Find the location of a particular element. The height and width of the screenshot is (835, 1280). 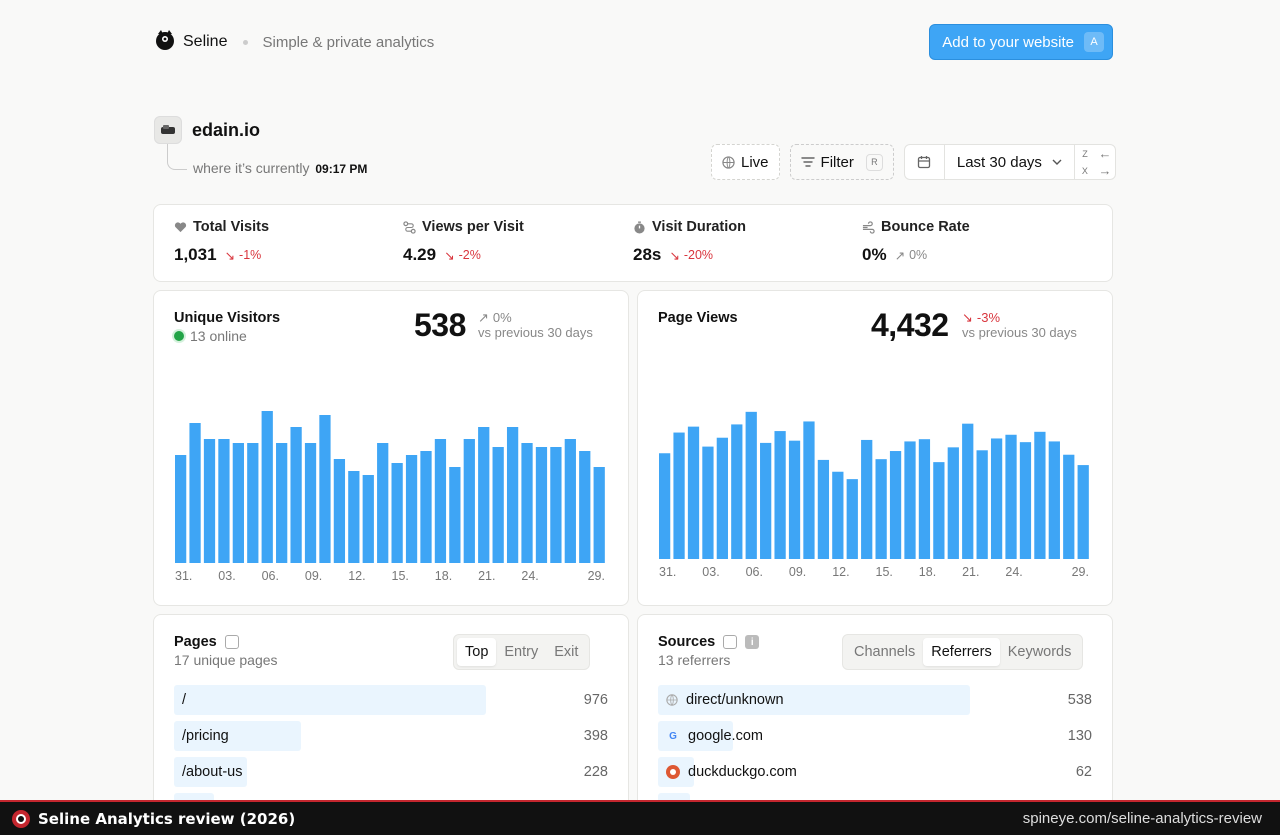

list-item: duckduckgo.com 62 is located at coordinates (875, 772).